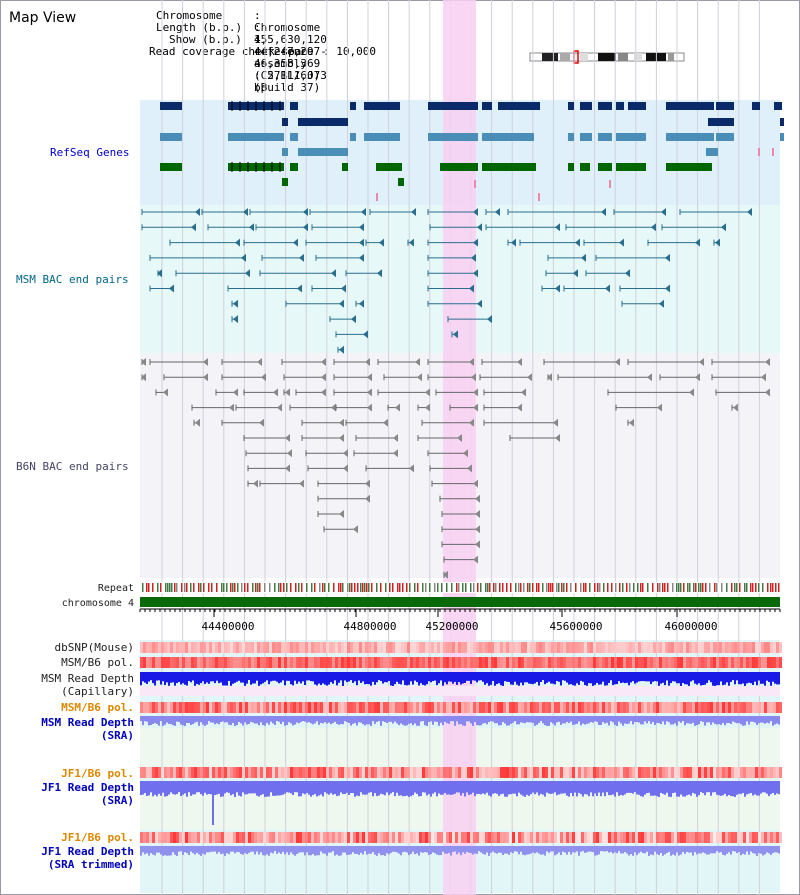 The width and height of the screenshot is (800, 895). What do you see at coordinates (97, 837) in the screenshot?
I see `jf1-b6-pol-2-label: JF1/B6 pol.` at bounding box center [97, 837].